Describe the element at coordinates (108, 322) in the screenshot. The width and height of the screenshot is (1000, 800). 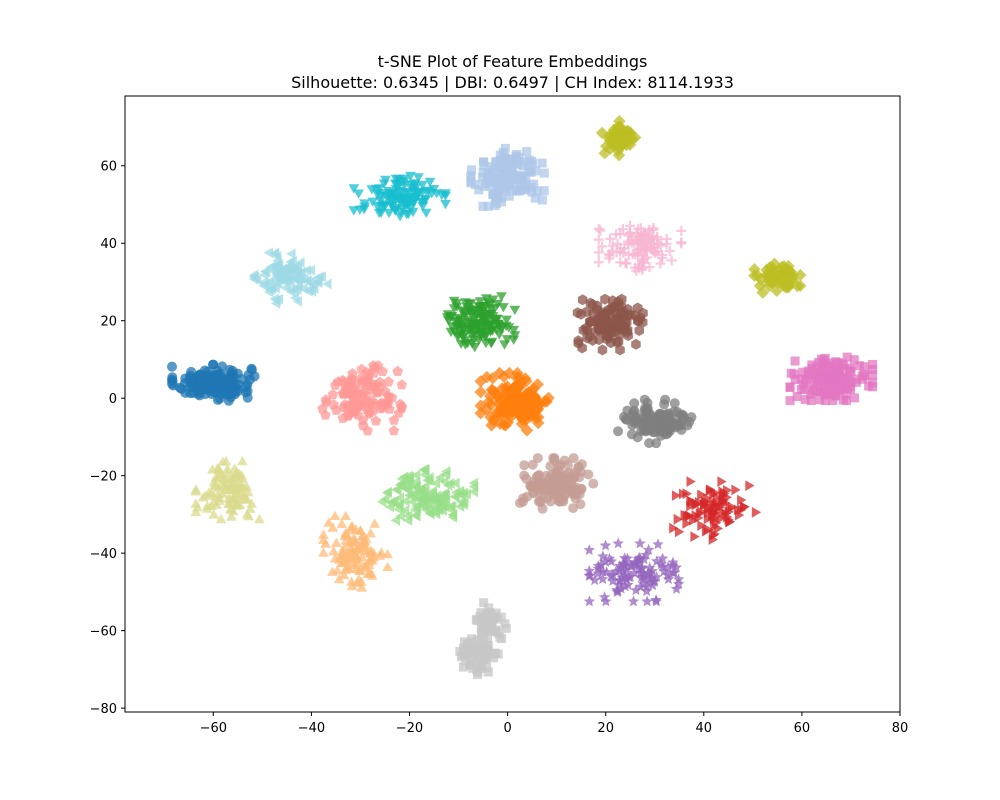
I see `y-tick-label: 20` at that location.